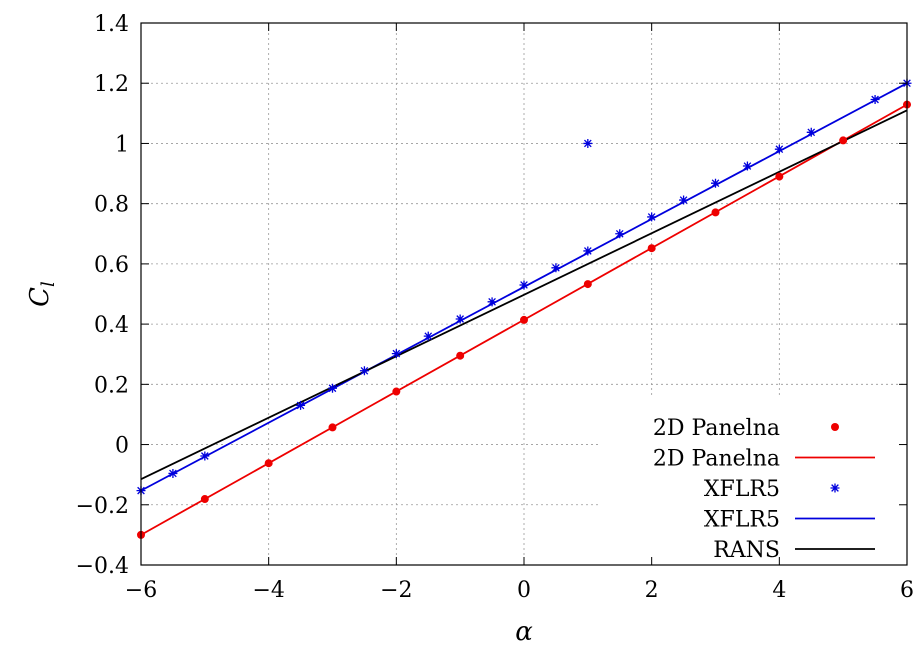 Image resolution: width=917 pixels, height=652 pixels. What do you see at coordinates (111, 265) in the screenshot?
I see `y-tick-label: 0.6` at bounding box center [111, 265].